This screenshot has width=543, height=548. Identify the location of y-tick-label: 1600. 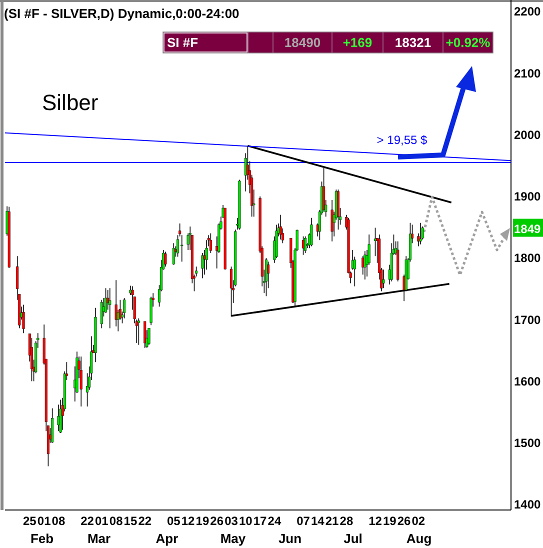
(528, 381).